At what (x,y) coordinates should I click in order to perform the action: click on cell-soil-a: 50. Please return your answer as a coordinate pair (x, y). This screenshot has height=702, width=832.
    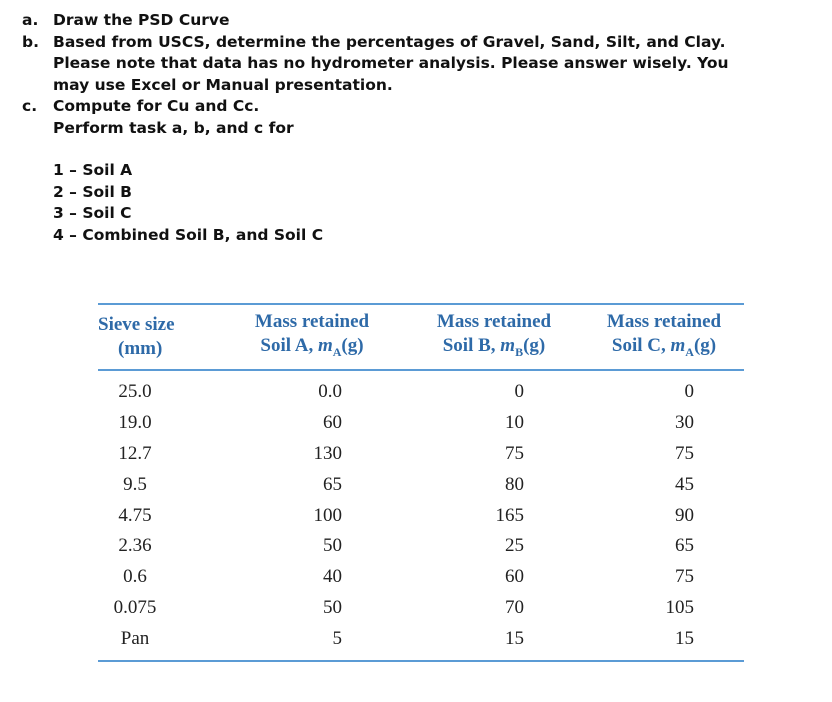
    Looking at the image, I should click on (312, 608).